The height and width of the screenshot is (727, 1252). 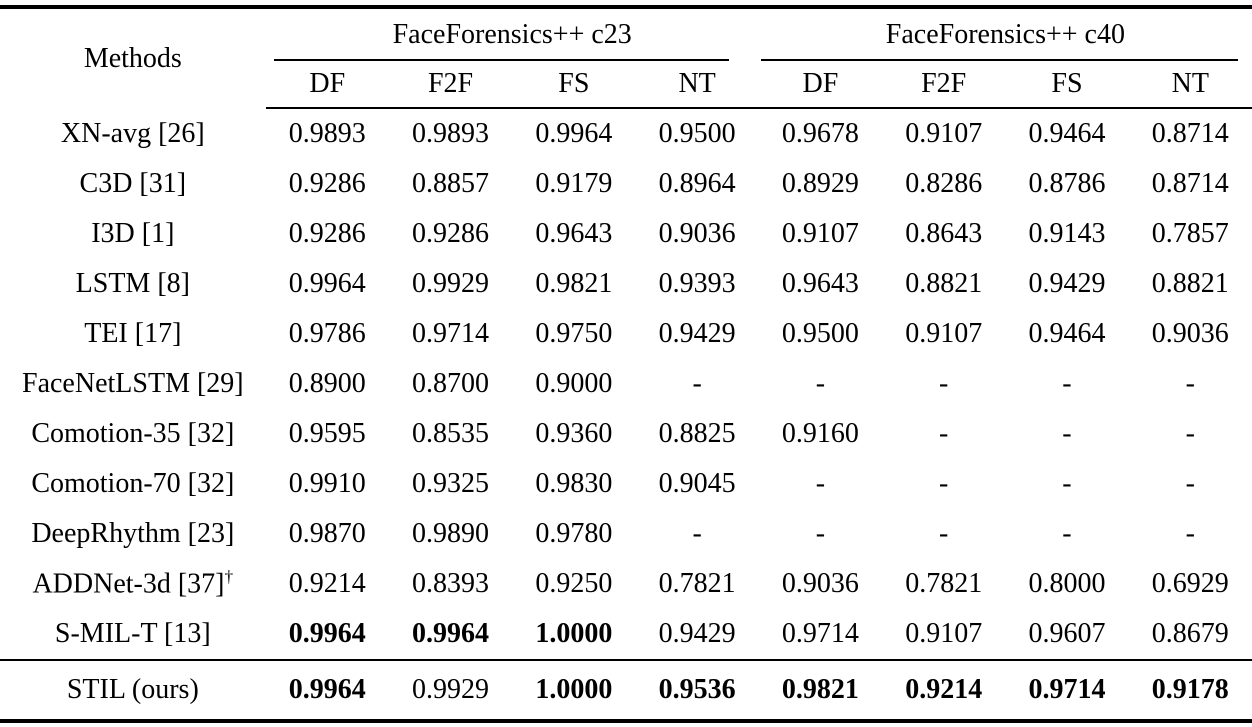 What do you see at coordinates (133, 183) in the screenshot?
I see `method-cell: C3D [31]` at bounding box center [133, 183].